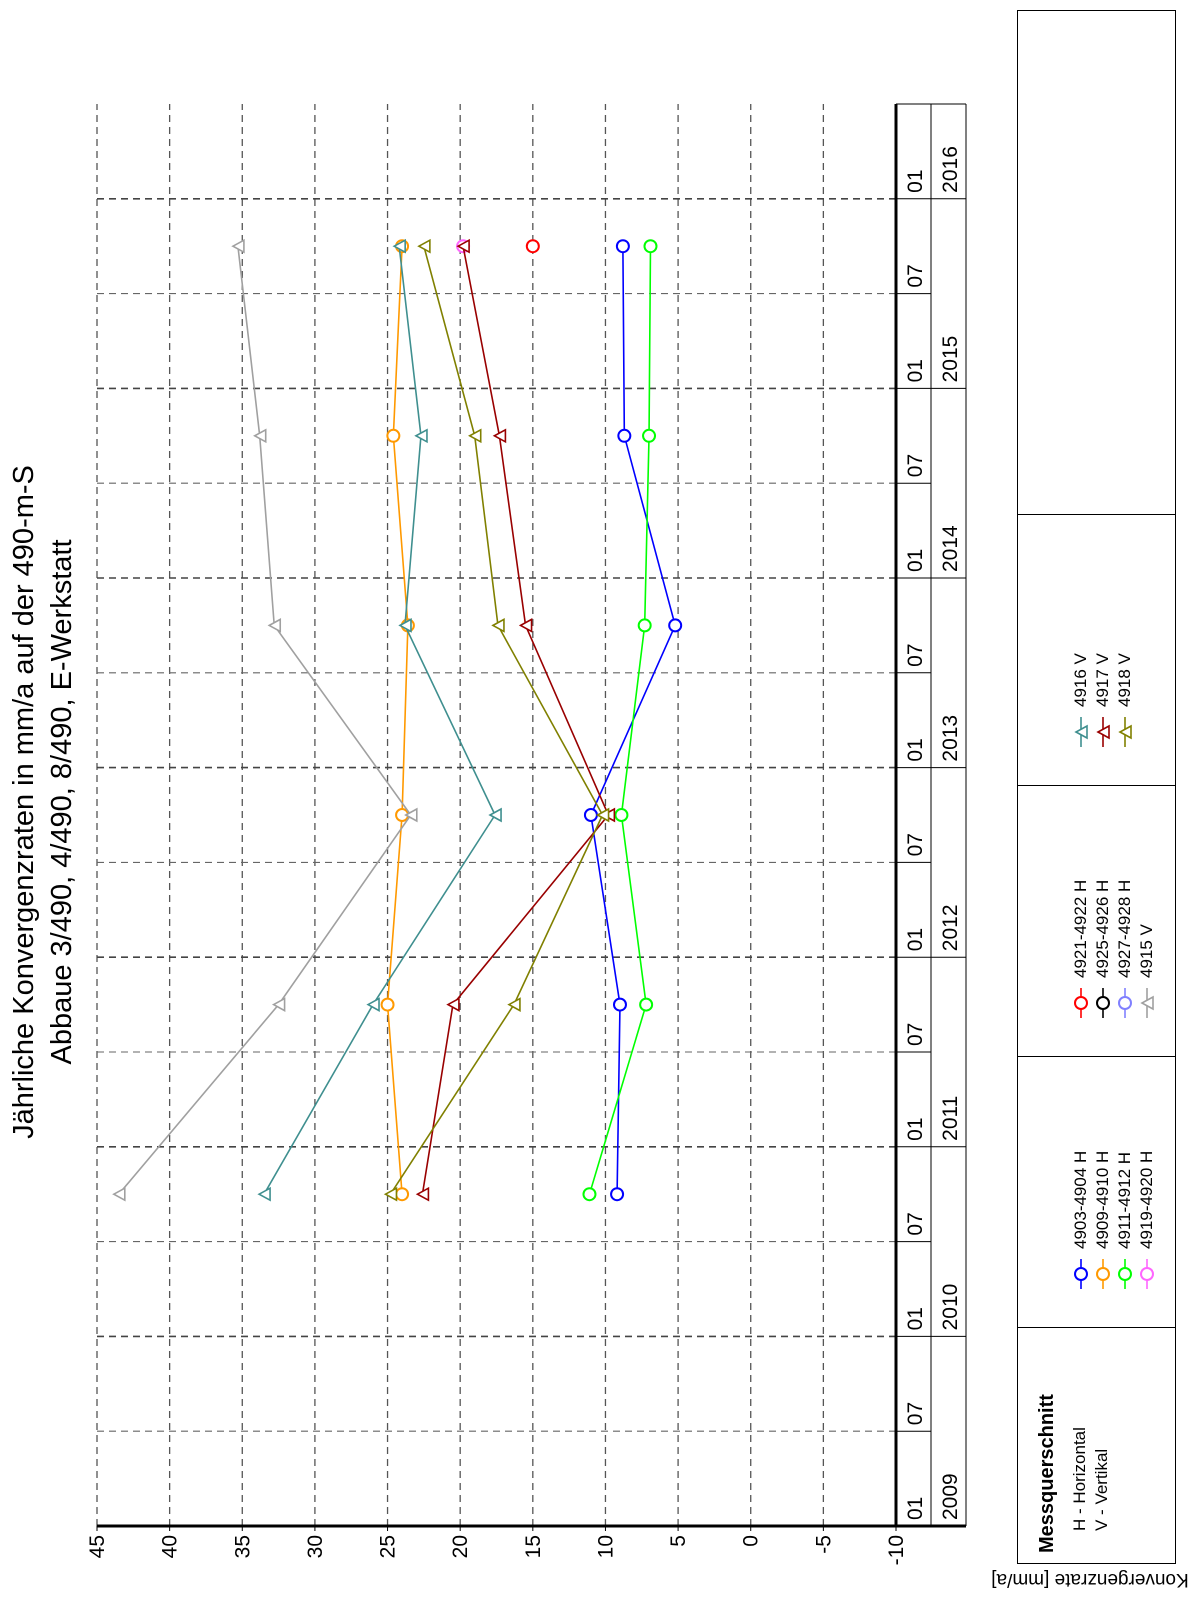 The width and height of the screenshot is (1189, 1604). Describe the element at coordinates (950, 548) in the screenshot. I see `x-year-label: 2014` at that location.